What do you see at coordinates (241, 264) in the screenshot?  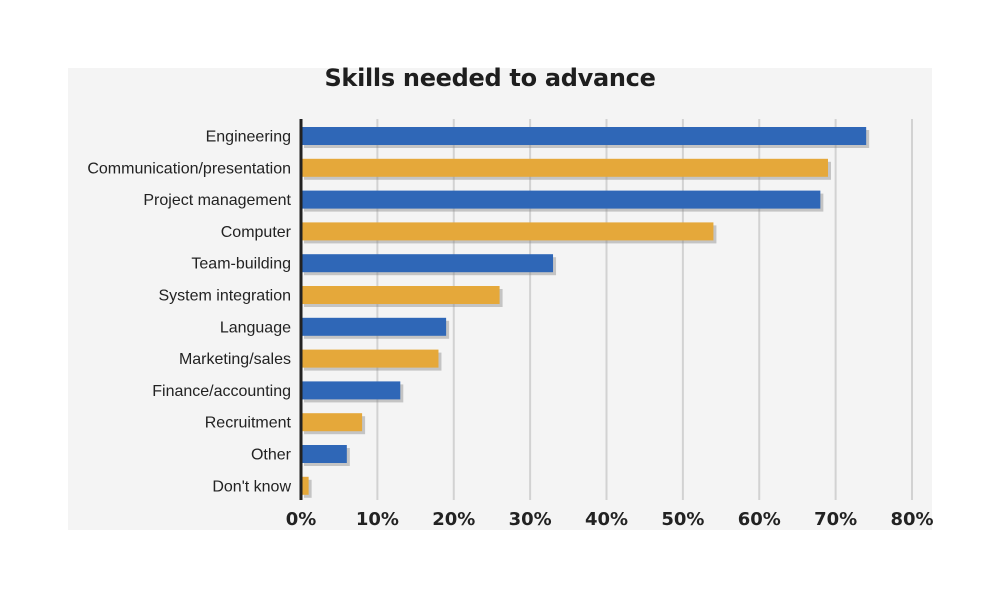 I see `category-label: Team-building` at bounding box center [241, 264].